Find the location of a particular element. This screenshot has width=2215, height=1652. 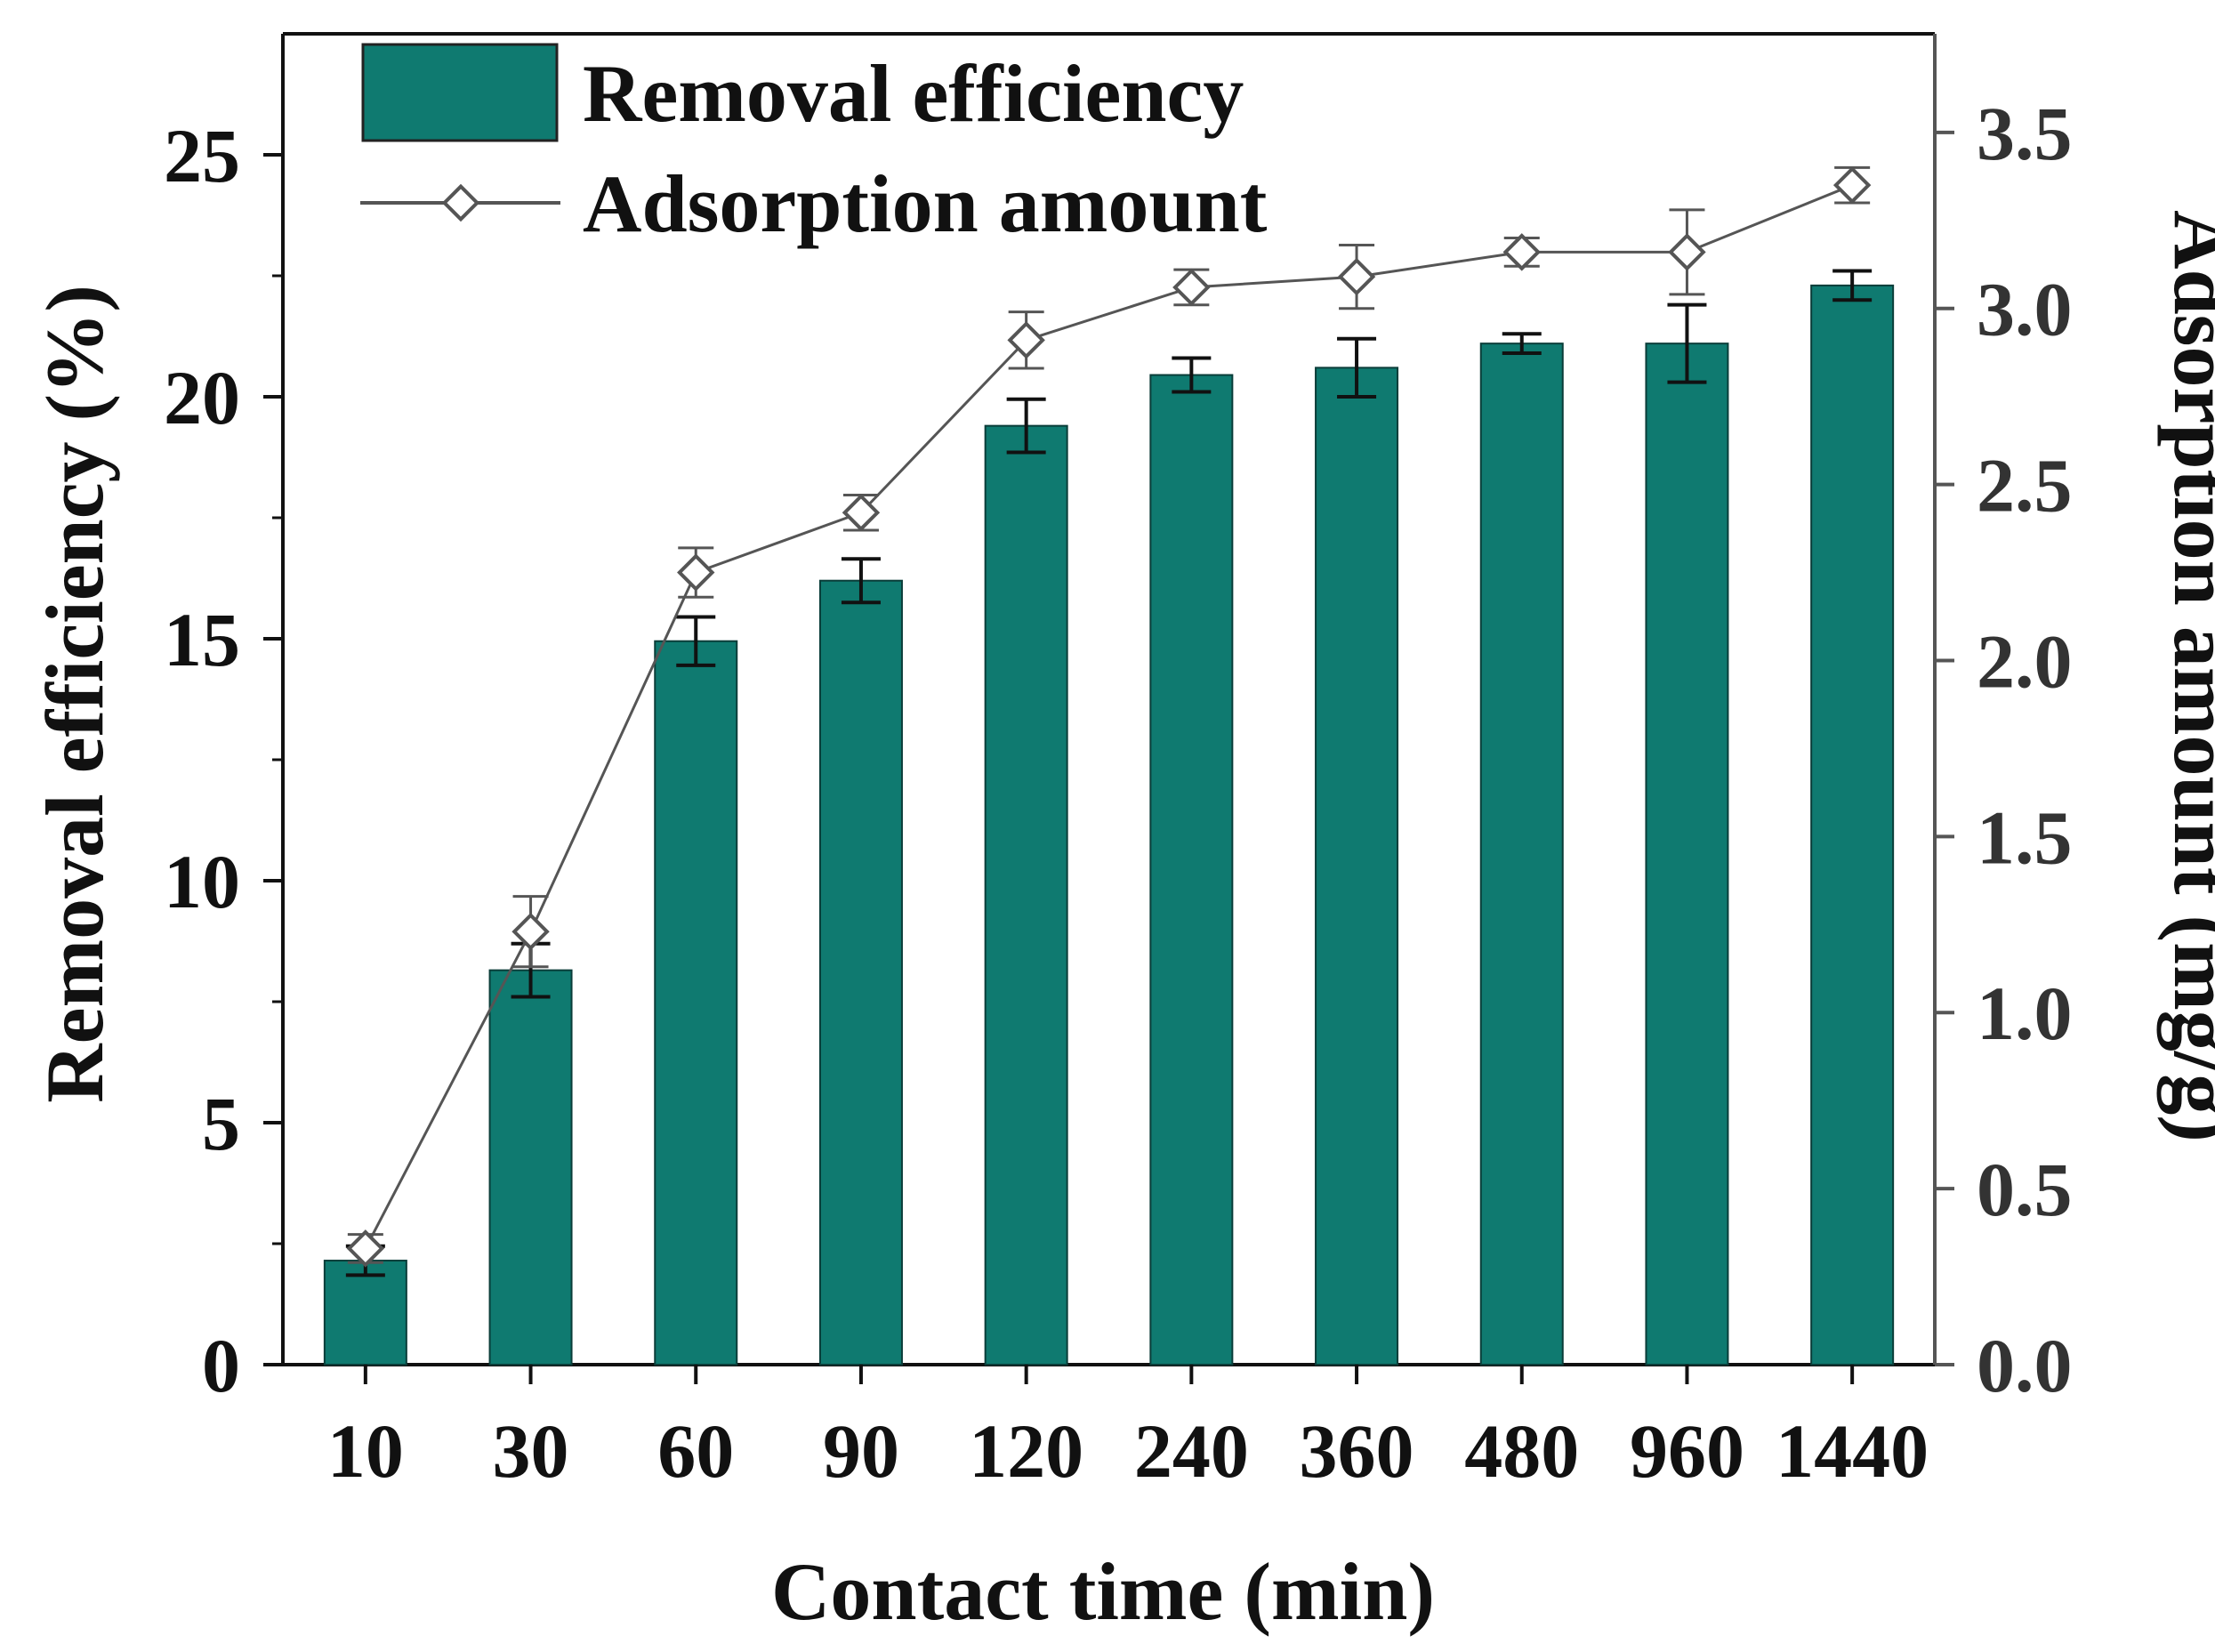

x-tick-label: 960 is located at coordinates (1687, 1451).